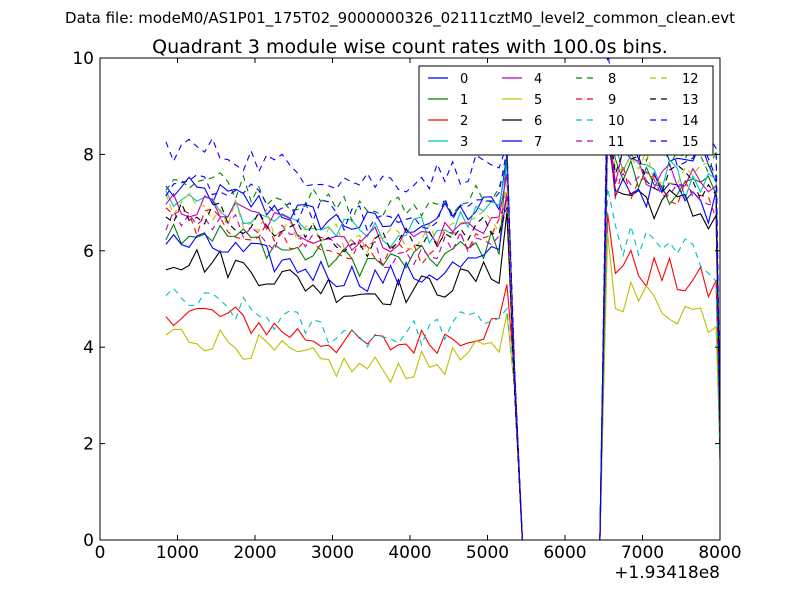  I want to click on y-tick-label: 2, so click(88, 445).